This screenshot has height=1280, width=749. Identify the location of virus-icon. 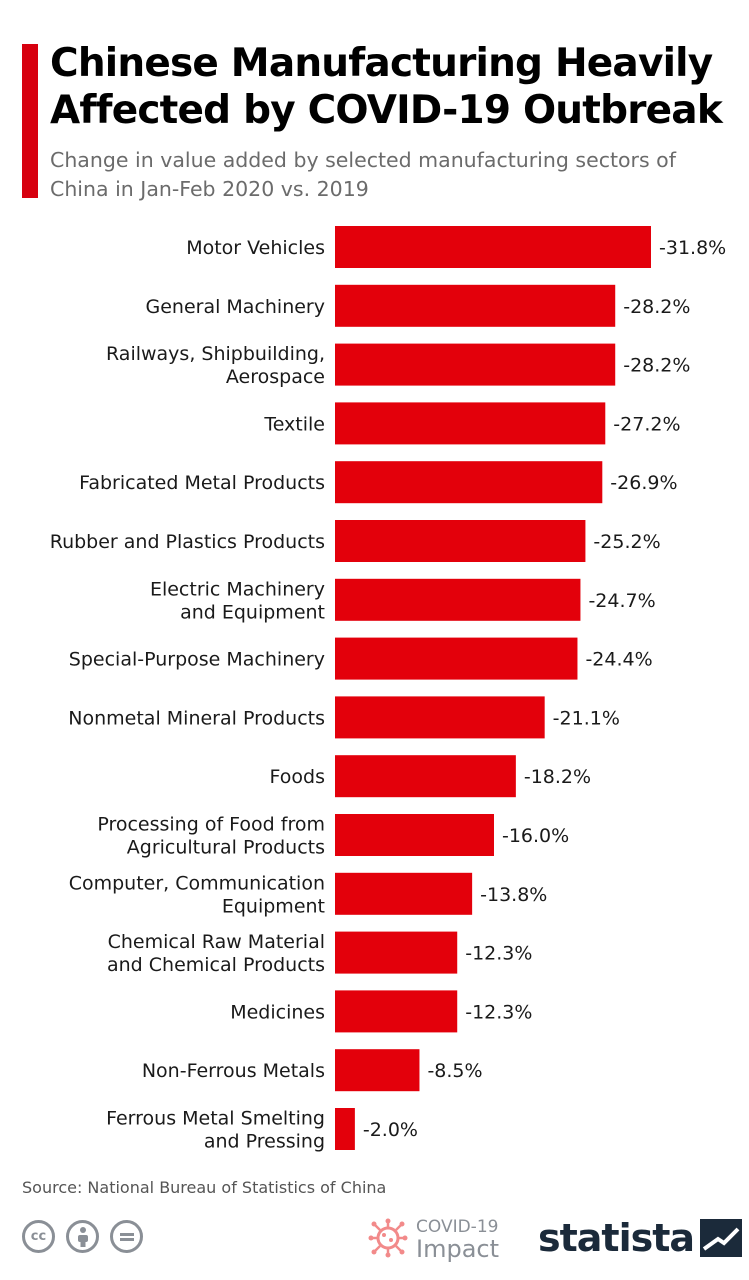
(388, 1238).